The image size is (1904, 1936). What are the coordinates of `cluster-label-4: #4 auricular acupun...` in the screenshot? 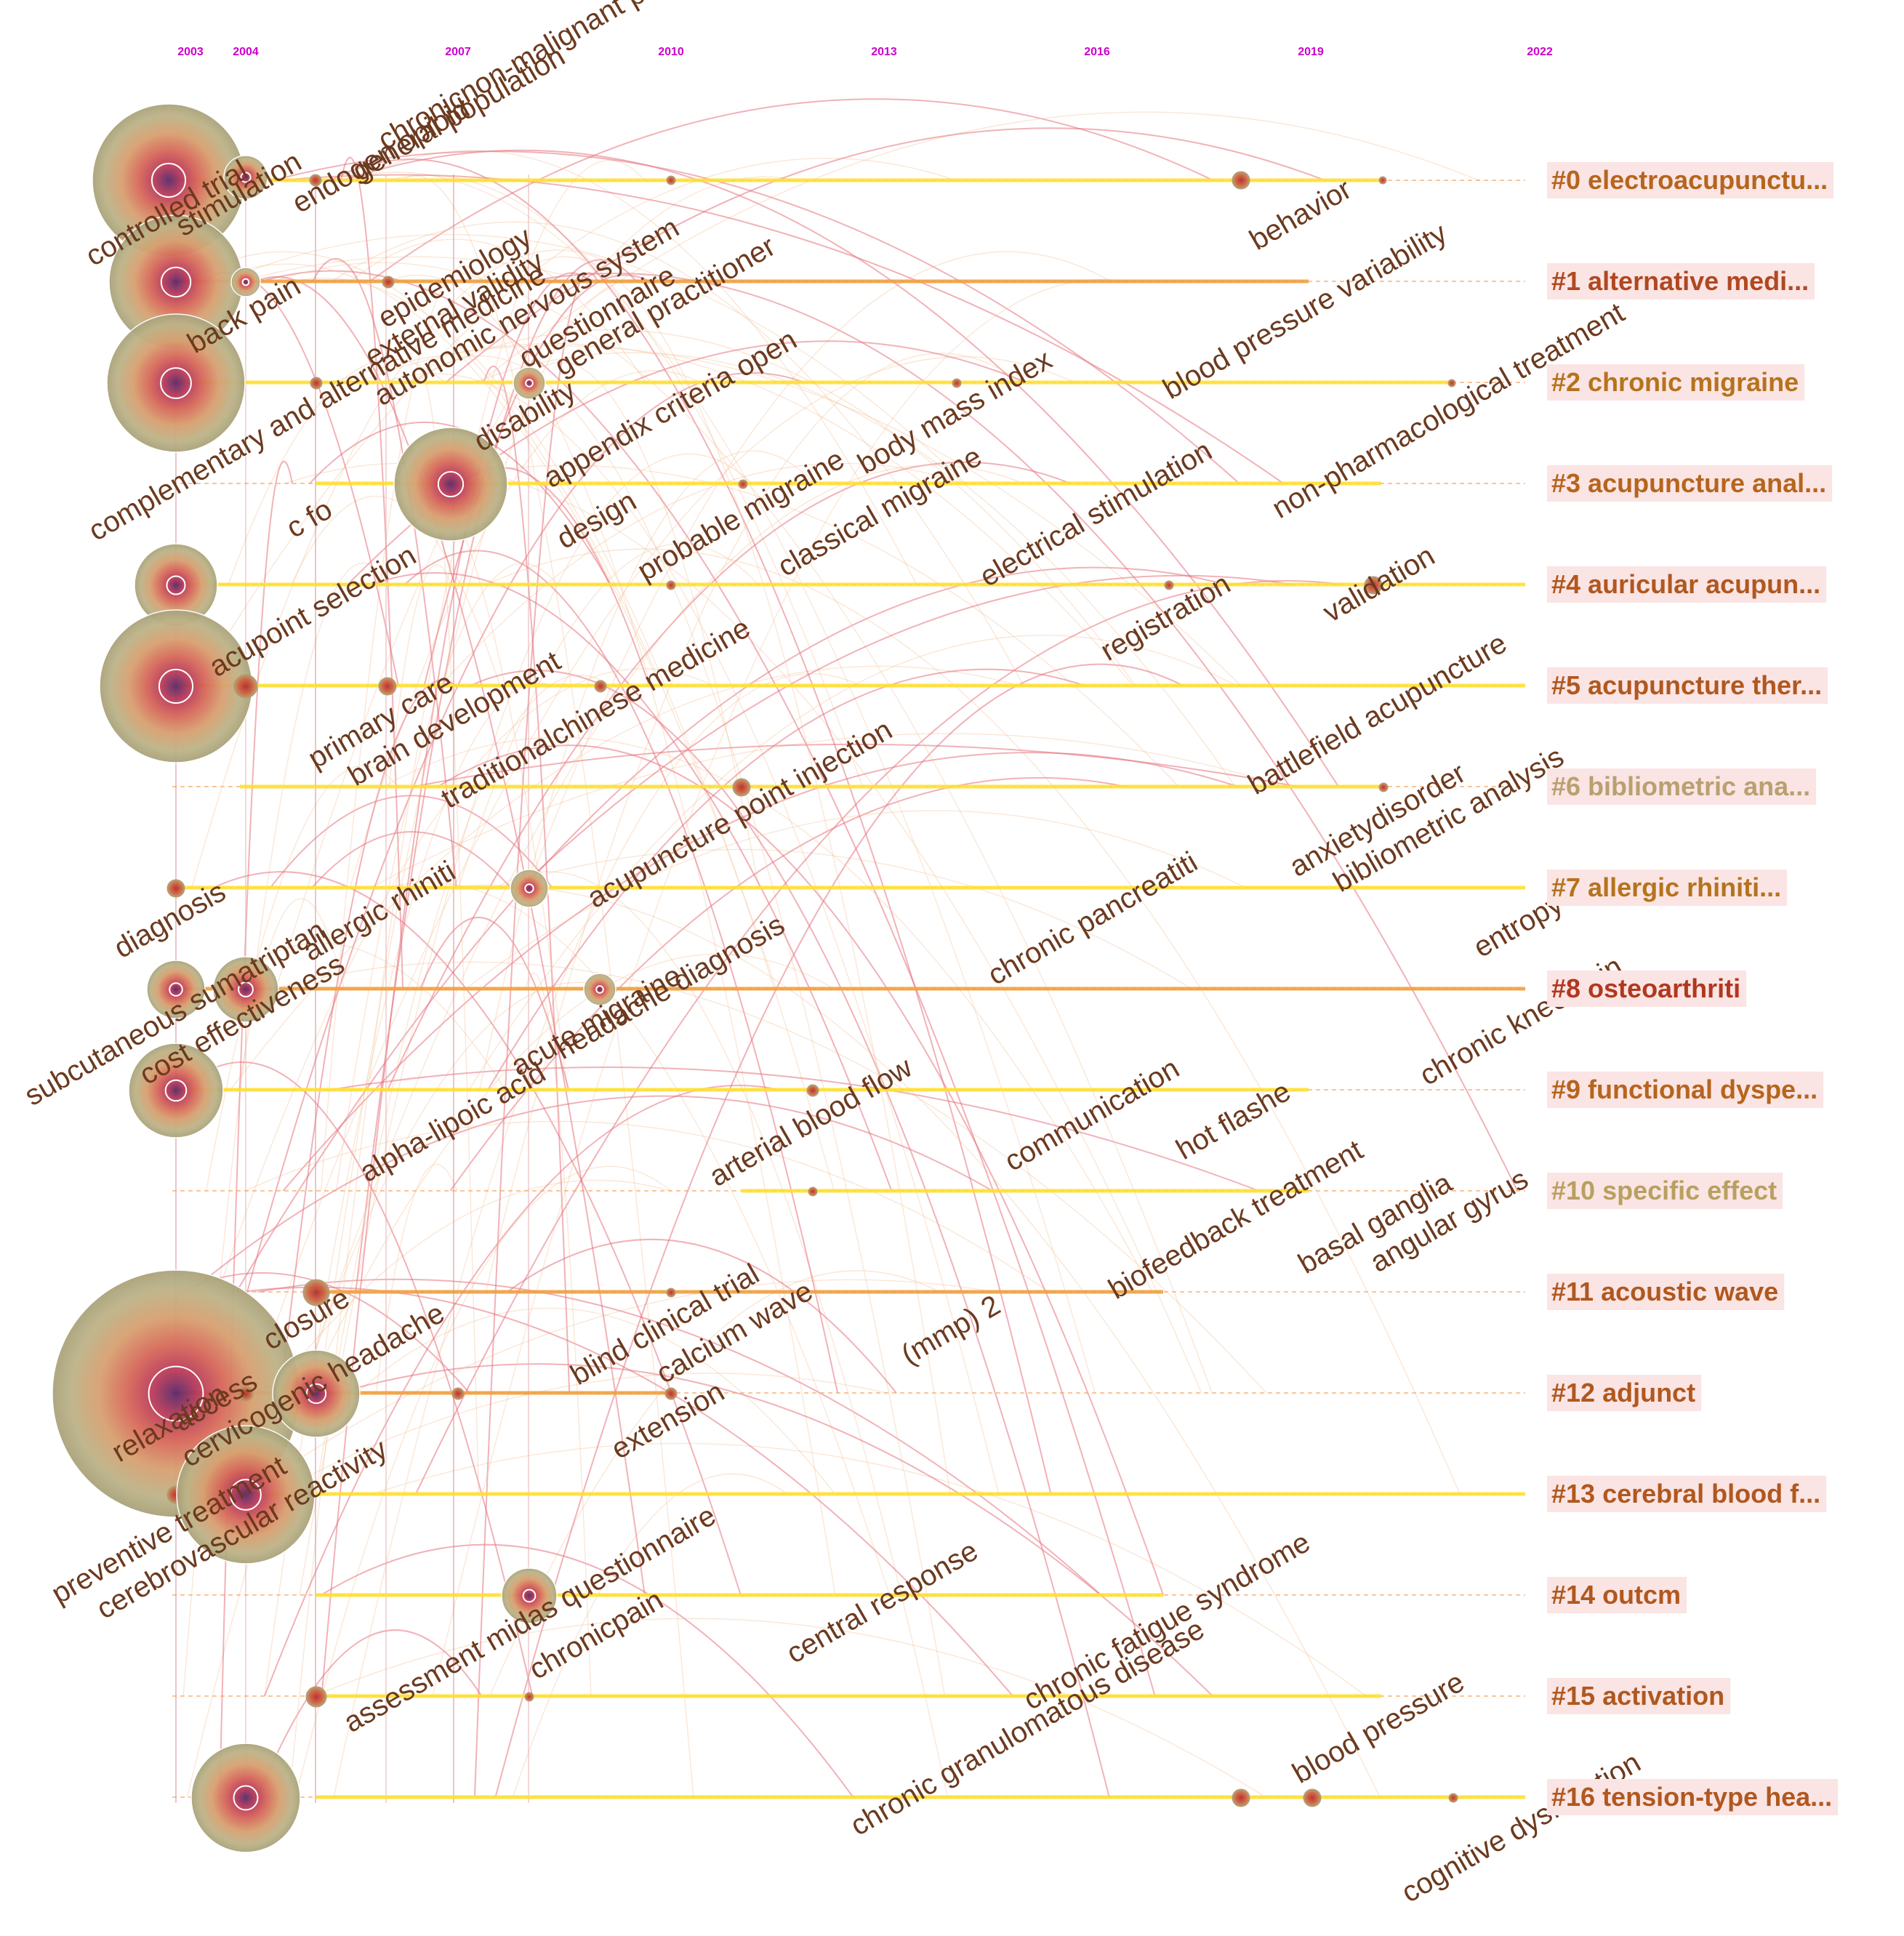 It's located at (1687, 585).